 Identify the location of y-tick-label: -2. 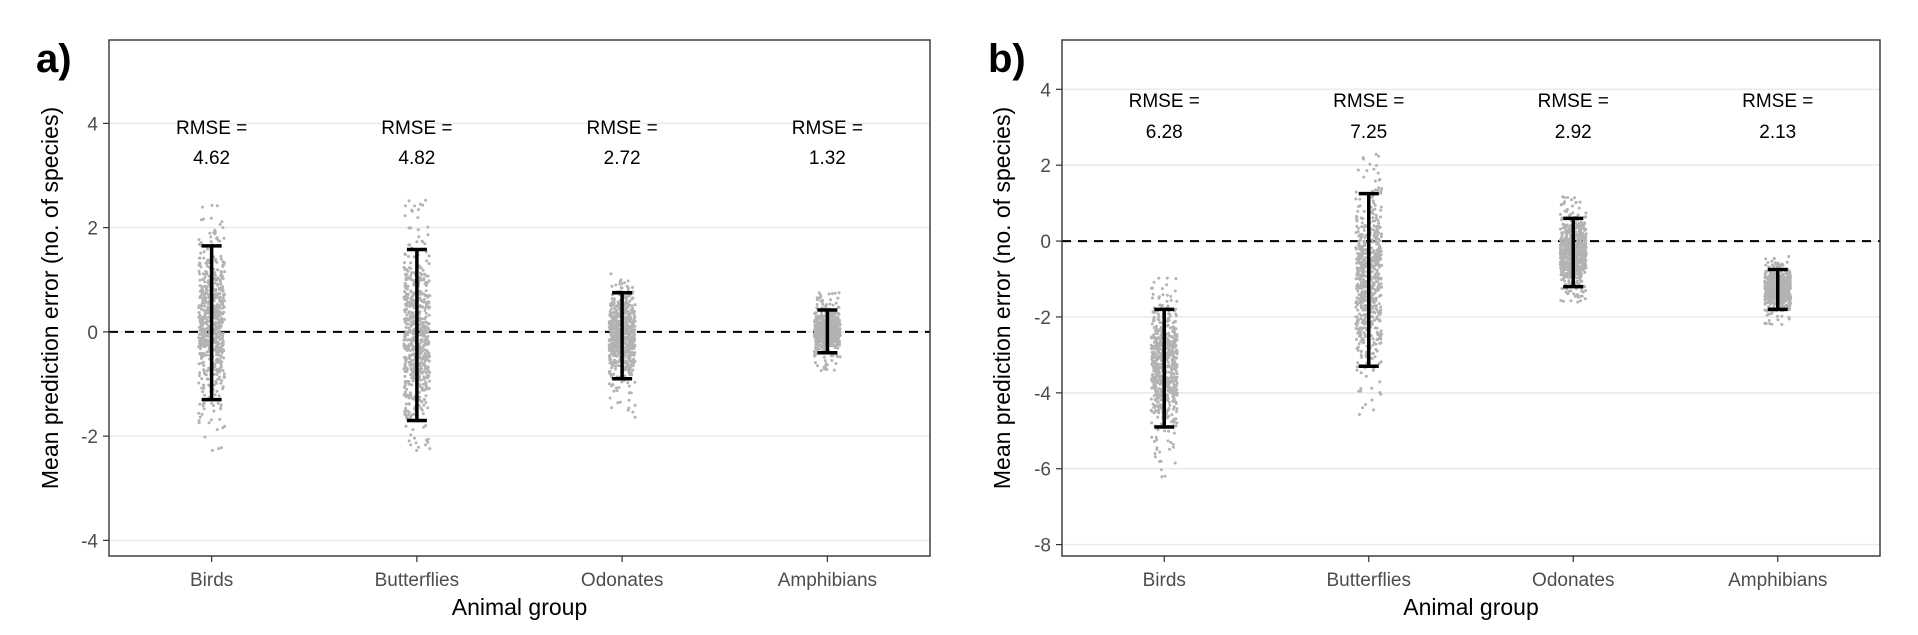
(89, 437).